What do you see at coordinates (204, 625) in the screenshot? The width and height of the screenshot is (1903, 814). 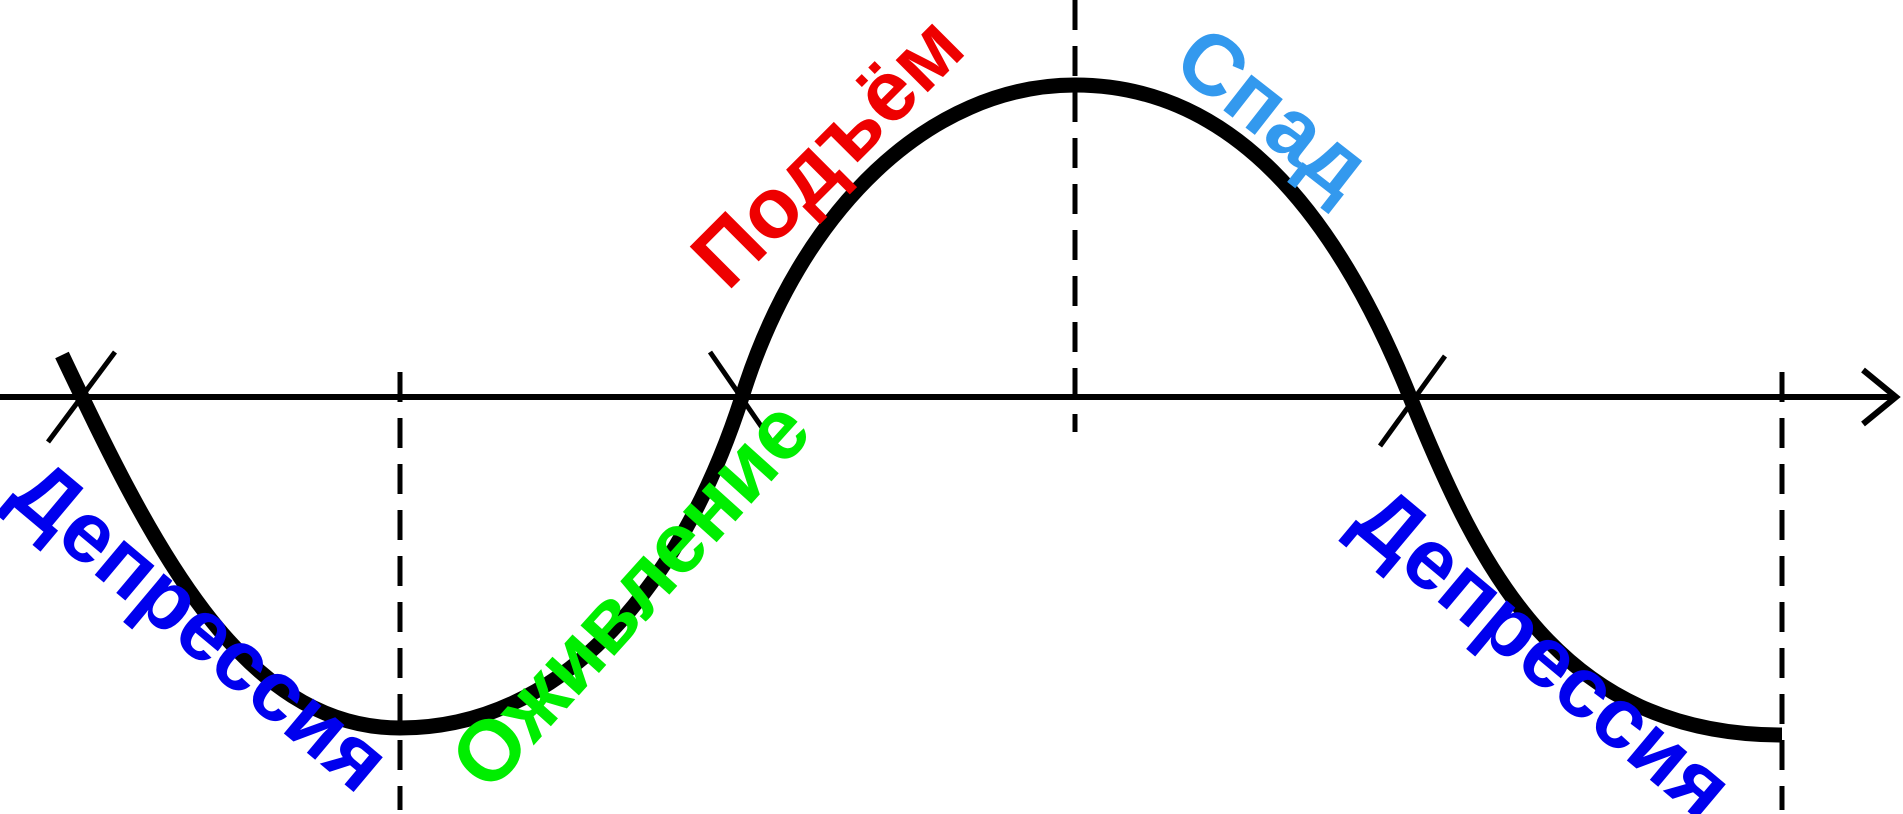 I see `phase-label-depression-1: Депрессия` at bounding box center [204, 625].